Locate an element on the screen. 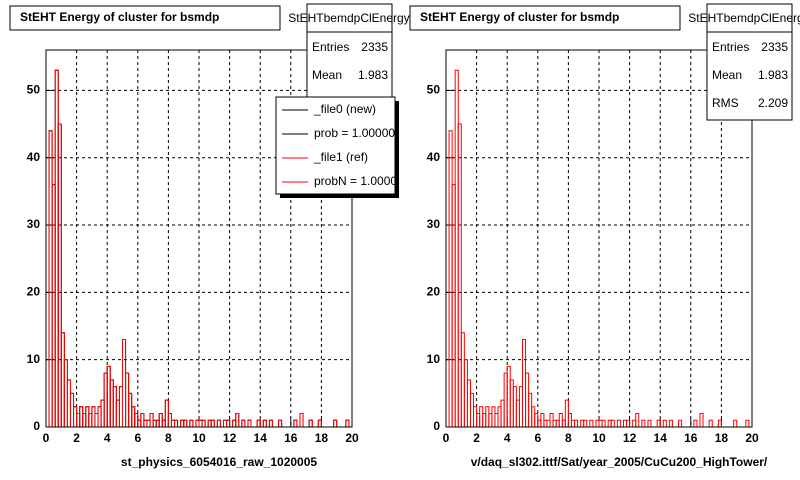 The width and height of the screenshot is (800, 480). legend-label: prob = 1.000000 is located at coordinates (358, 133).